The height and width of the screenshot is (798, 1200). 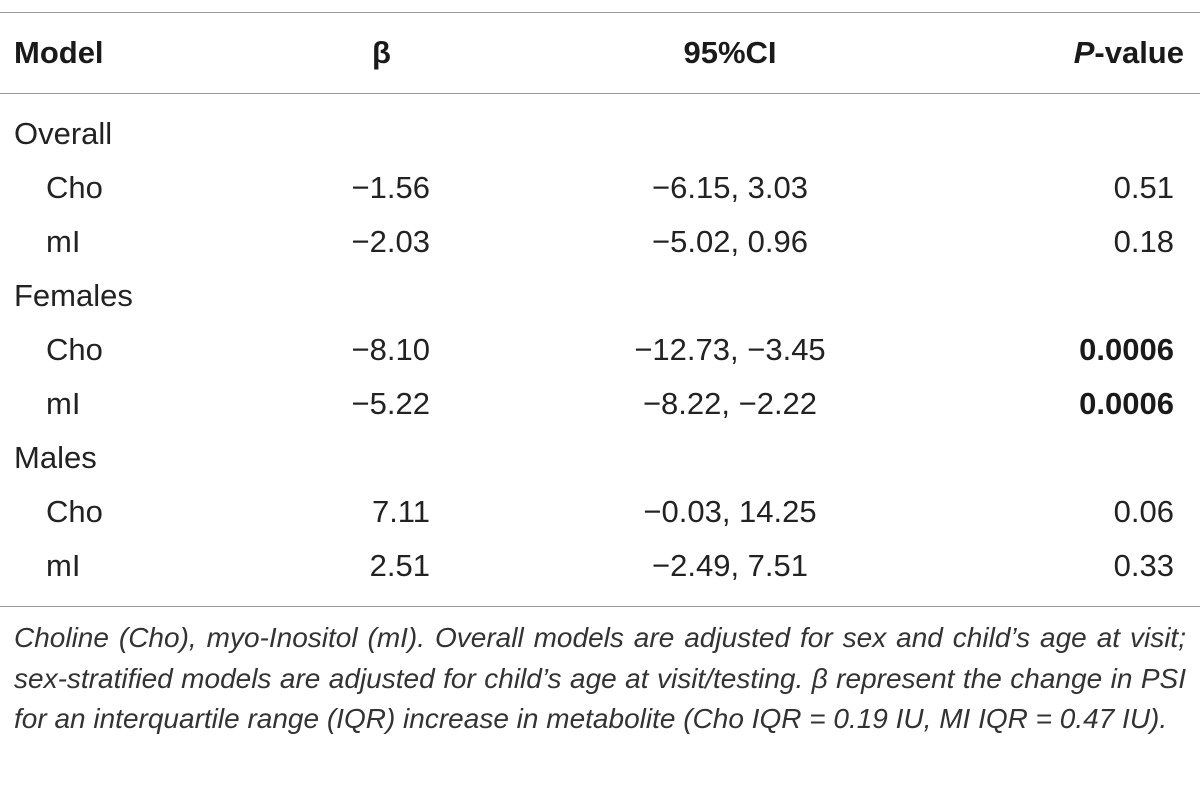 What do you see at coordinates (730, 241) in the screenshot?
I see `ci-cell: −5.02, 0.96` at bounding box center [730, 241].